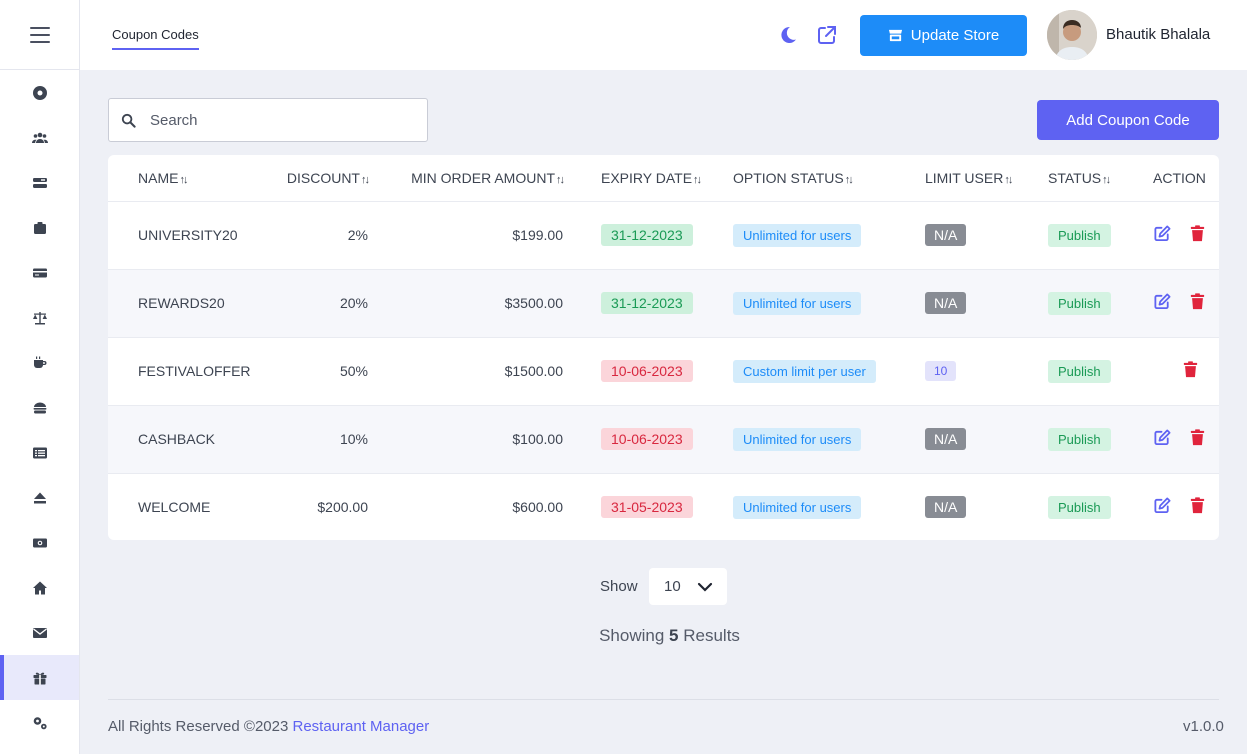 This screenshot has height=754, width=1247. What do you see at coordinates (39, 317) in the screenshot?
I see `sidebar-item-balance` at bounding box center [39, 317].